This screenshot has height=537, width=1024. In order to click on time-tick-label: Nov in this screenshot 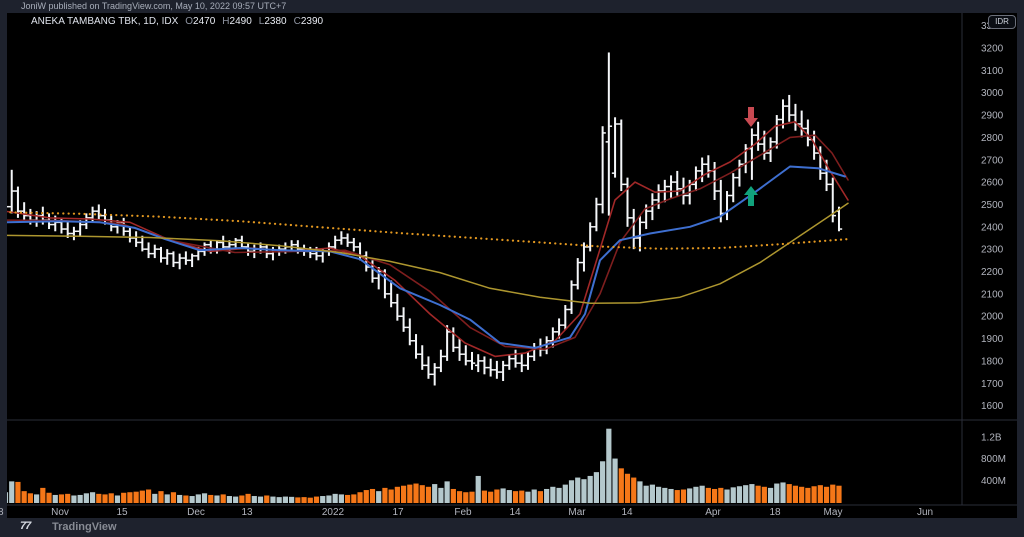, I will do `click(60, 512)`.